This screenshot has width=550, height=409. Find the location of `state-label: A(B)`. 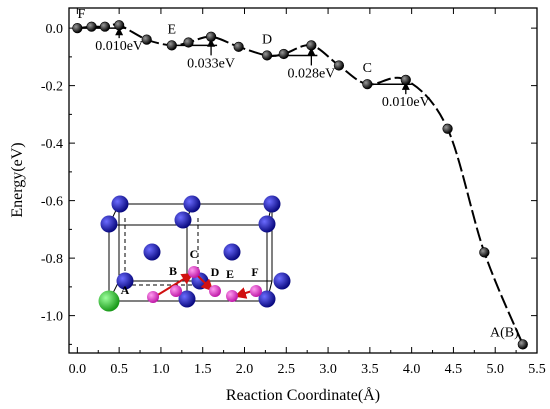

state-label: A(B) is located at coordinates (504, 332).